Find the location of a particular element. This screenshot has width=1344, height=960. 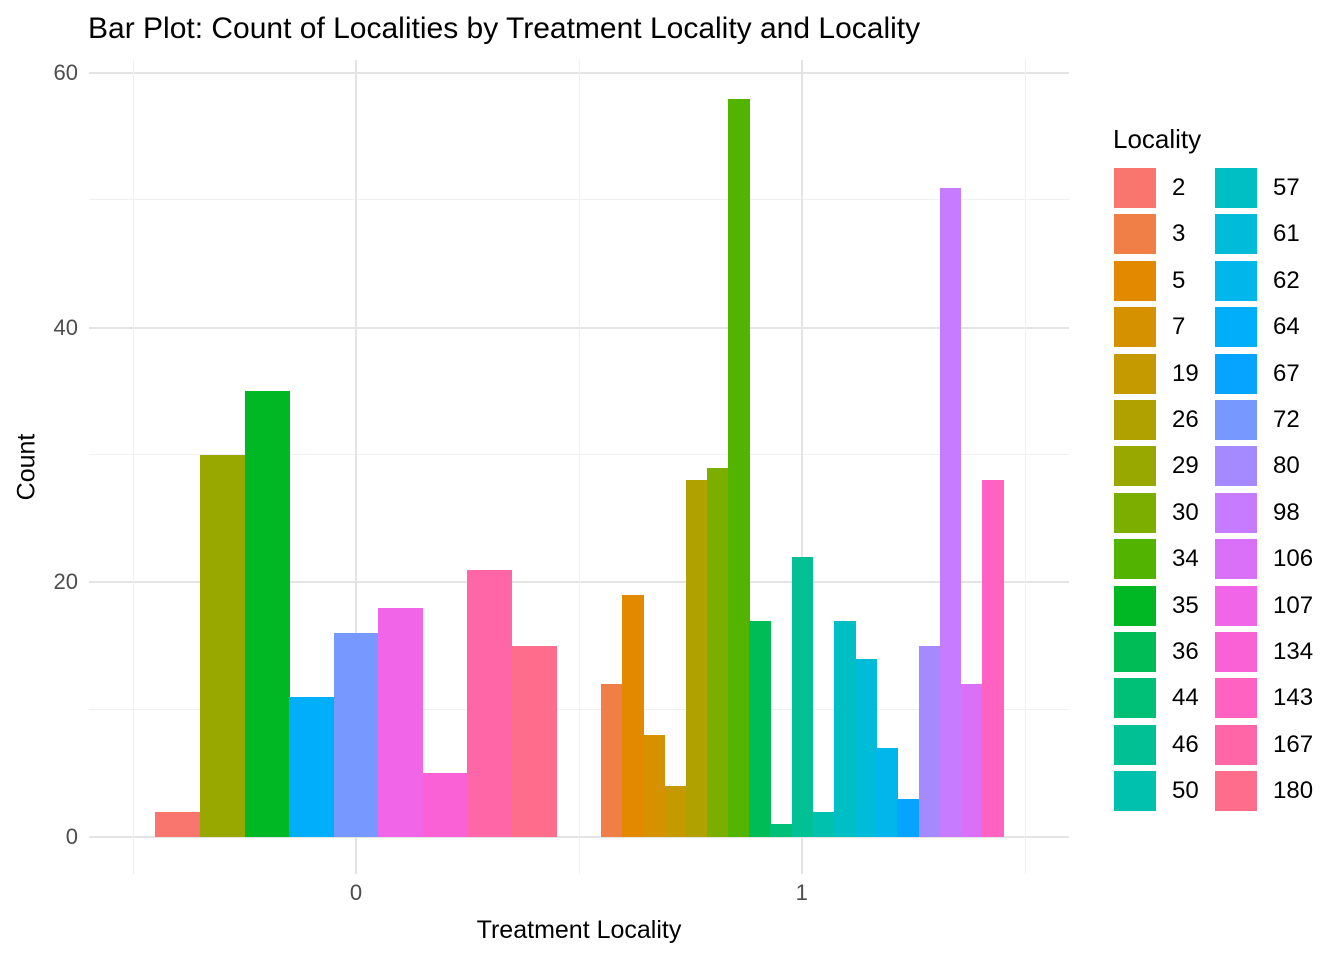

legend-label-143: 143 is located at coordinates (1293, 698).